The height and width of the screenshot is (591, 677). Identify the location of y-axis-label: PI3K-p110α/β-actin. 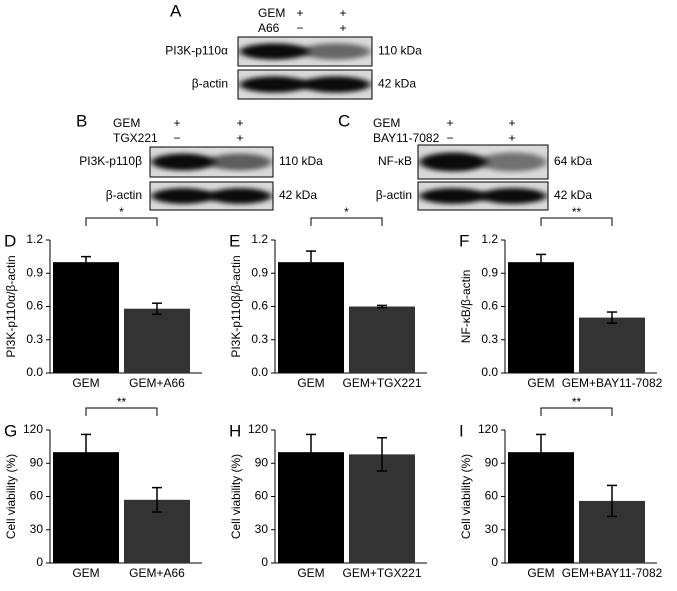
(11, 306).